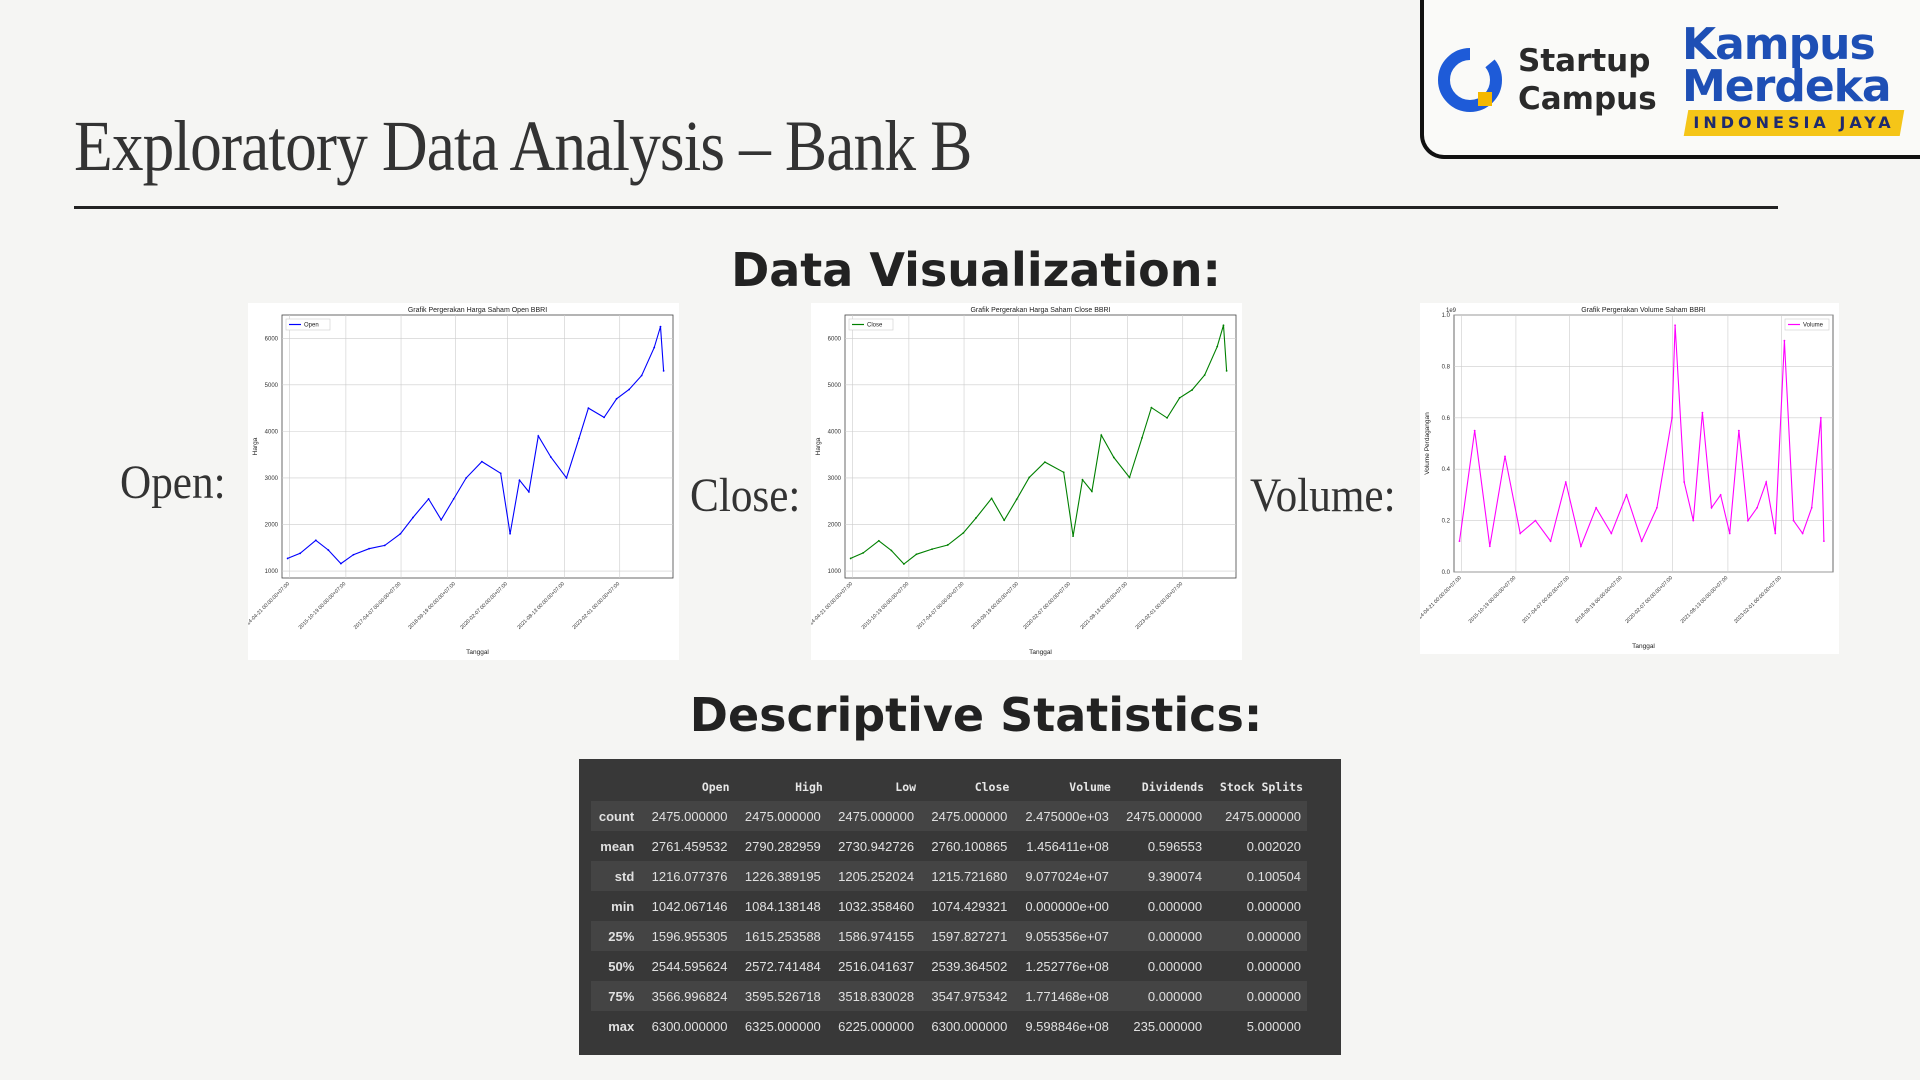 The height and width of the screenshot is (1080, 1920). What do you see at coordinates (616, 816) in the screenshot?
I see `row-label: count` at bounding box center [616, 816].